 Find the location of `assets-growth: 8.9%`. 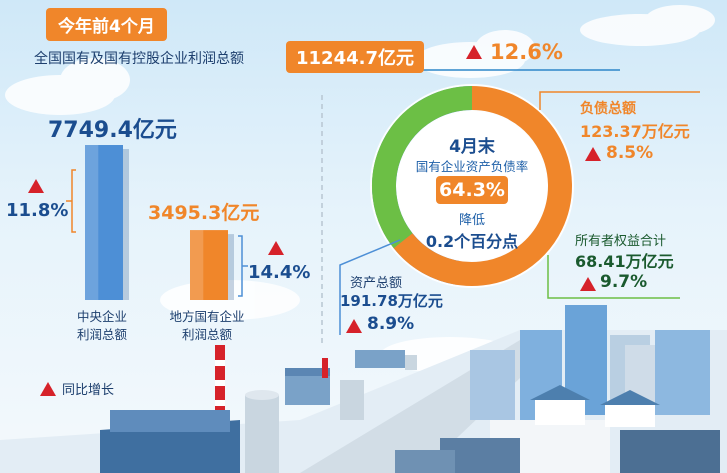

assets-growth: 8.9% is located at coordinates (391, 324).